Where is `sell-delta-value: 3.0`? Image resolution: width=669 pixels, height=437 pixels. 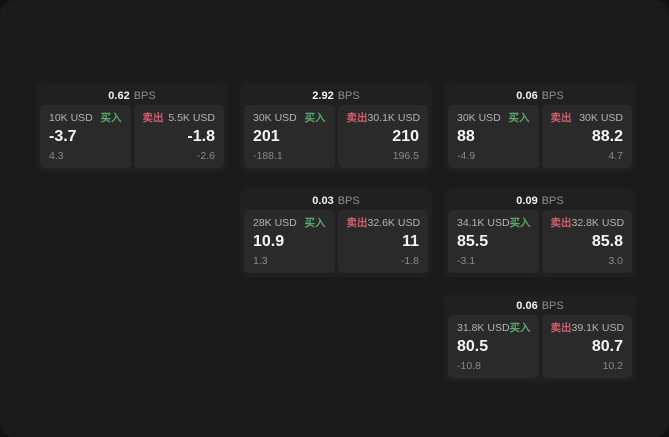 sell-delta-value: 3.0 is located at coordinates (615, 261).